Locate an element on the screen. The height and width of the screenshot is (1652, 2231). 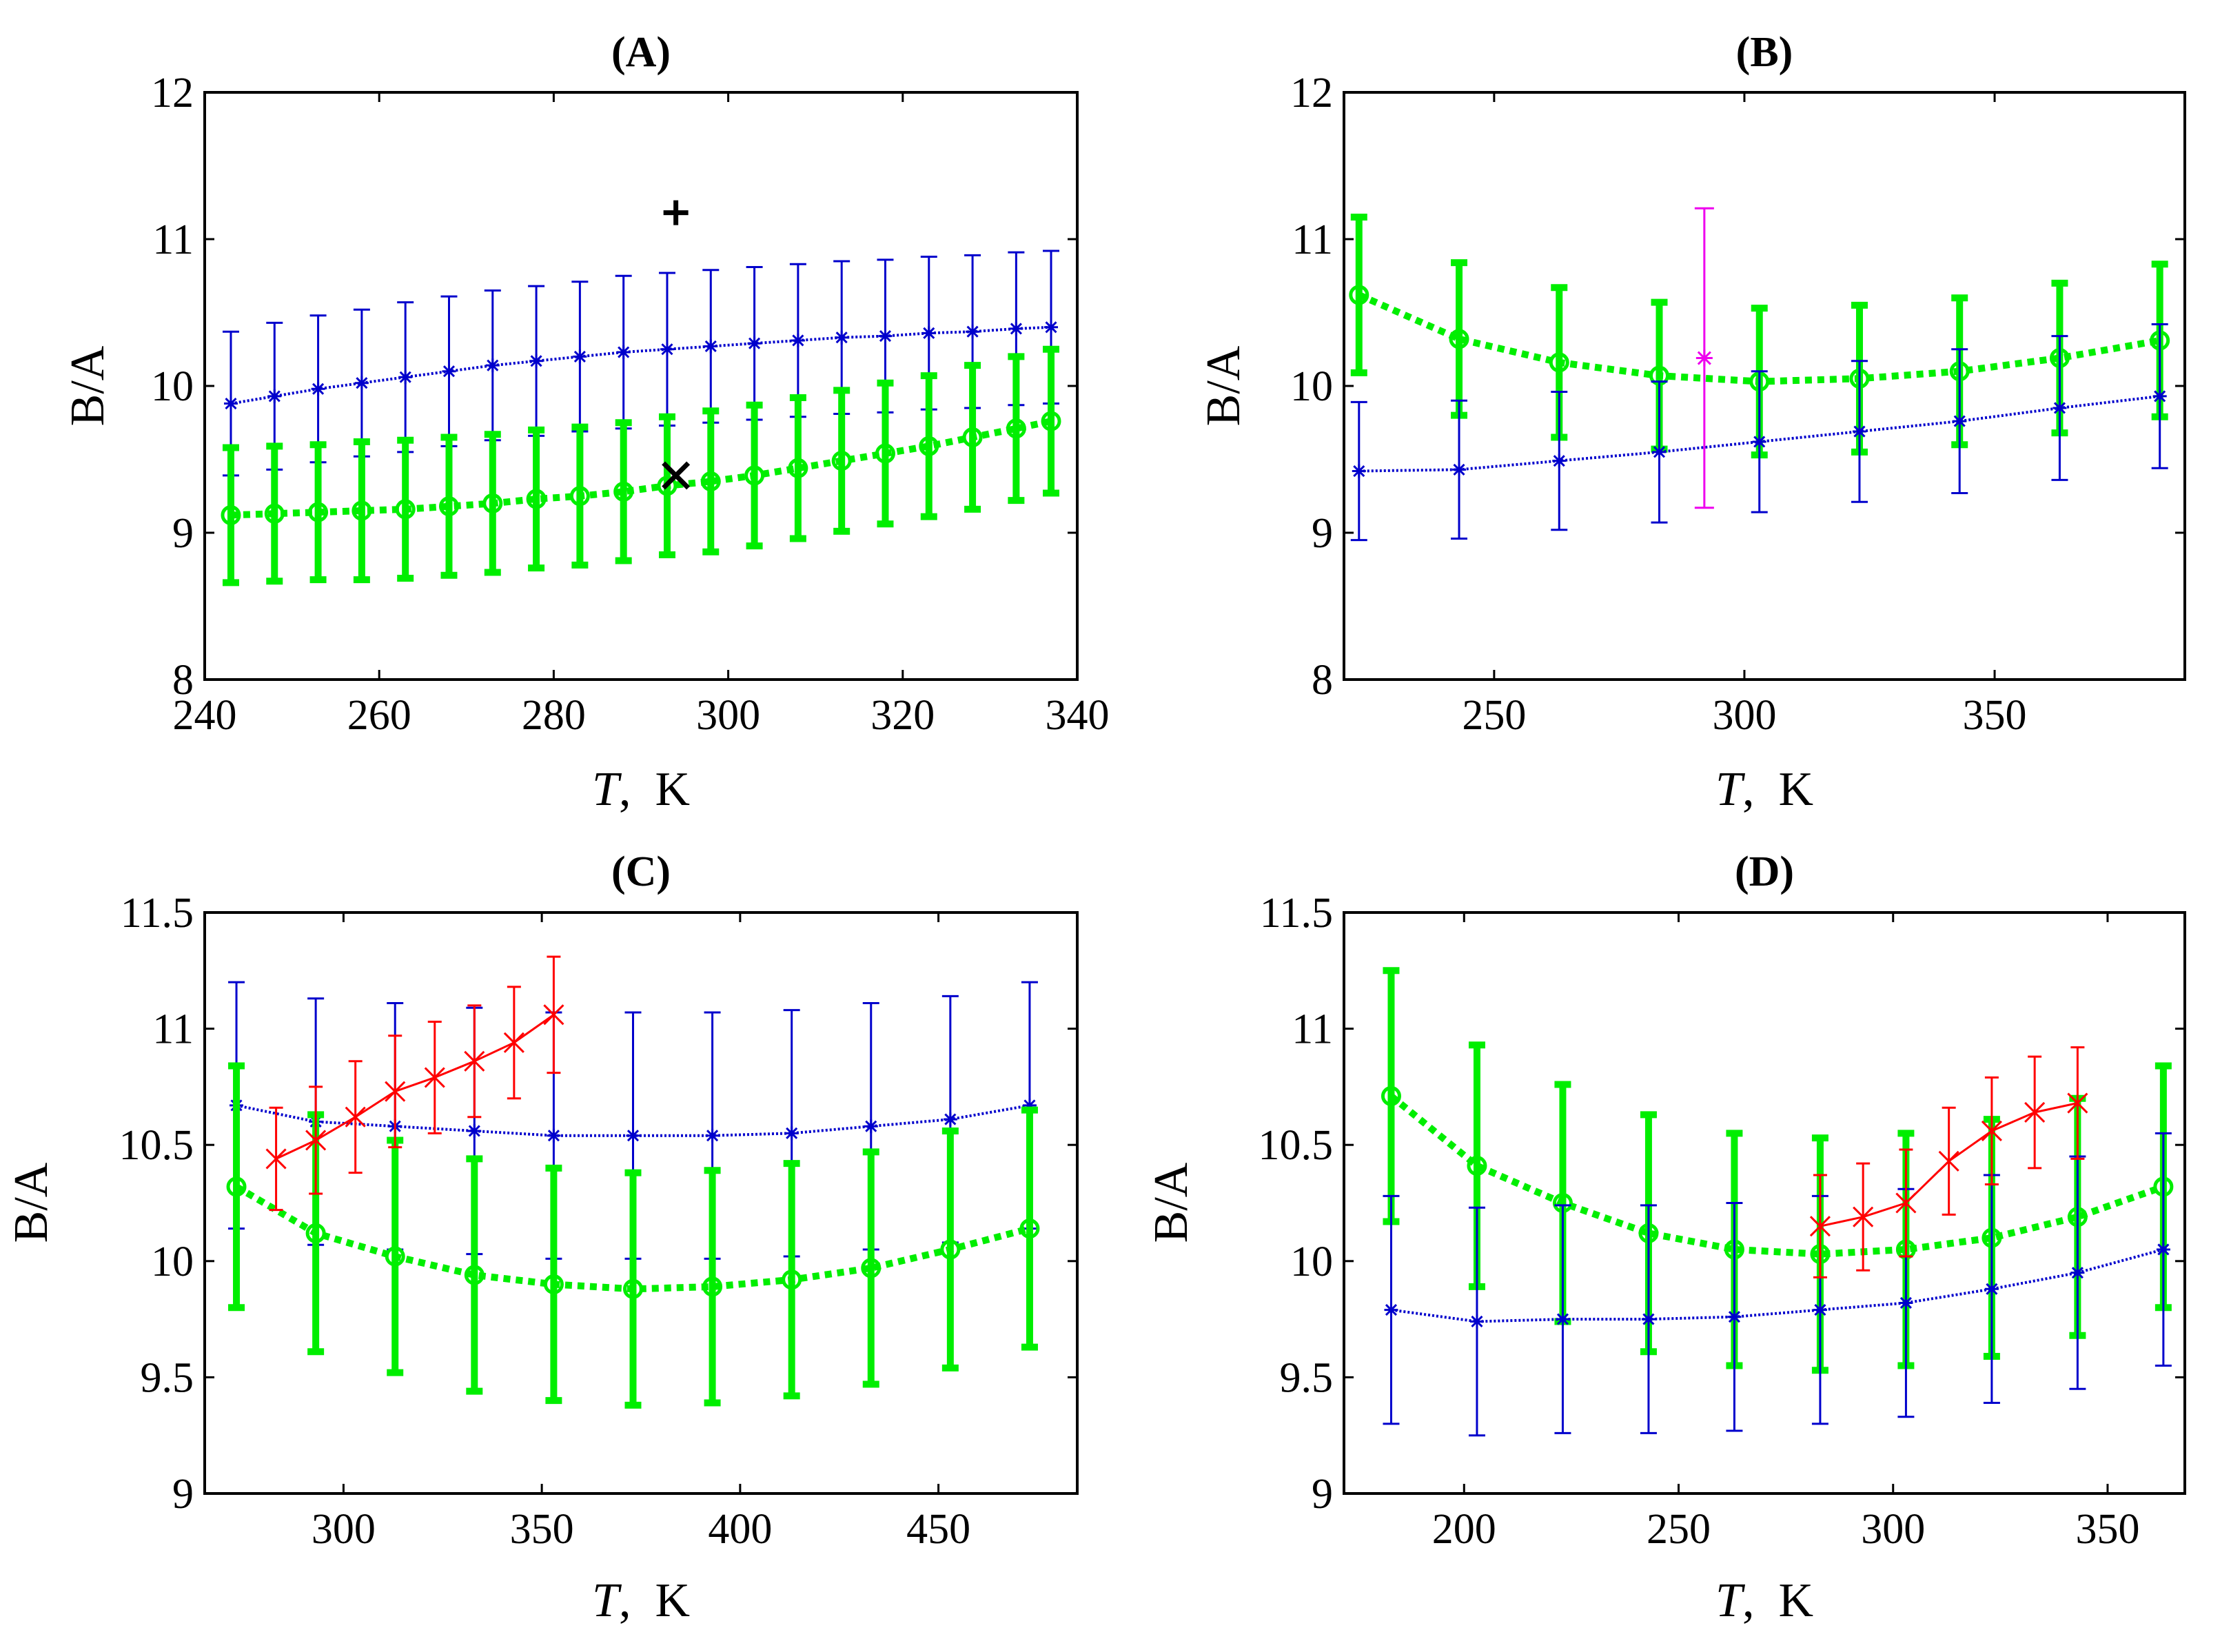
panel-c-ylabel: B/A is located at coordinates (31, 1202).